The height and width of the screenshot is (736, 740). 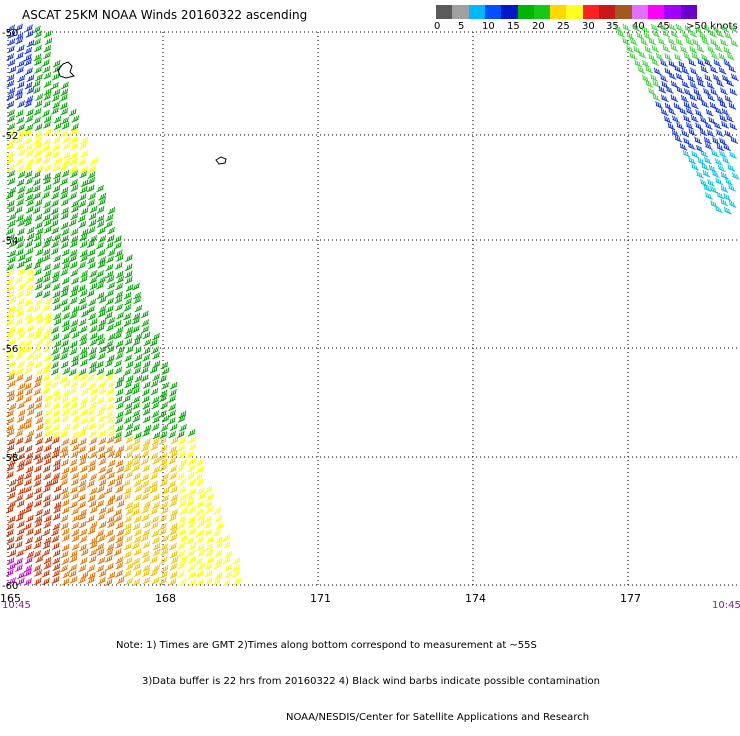 I want to click on latitude-label: -58, so click(x=10, y=458).